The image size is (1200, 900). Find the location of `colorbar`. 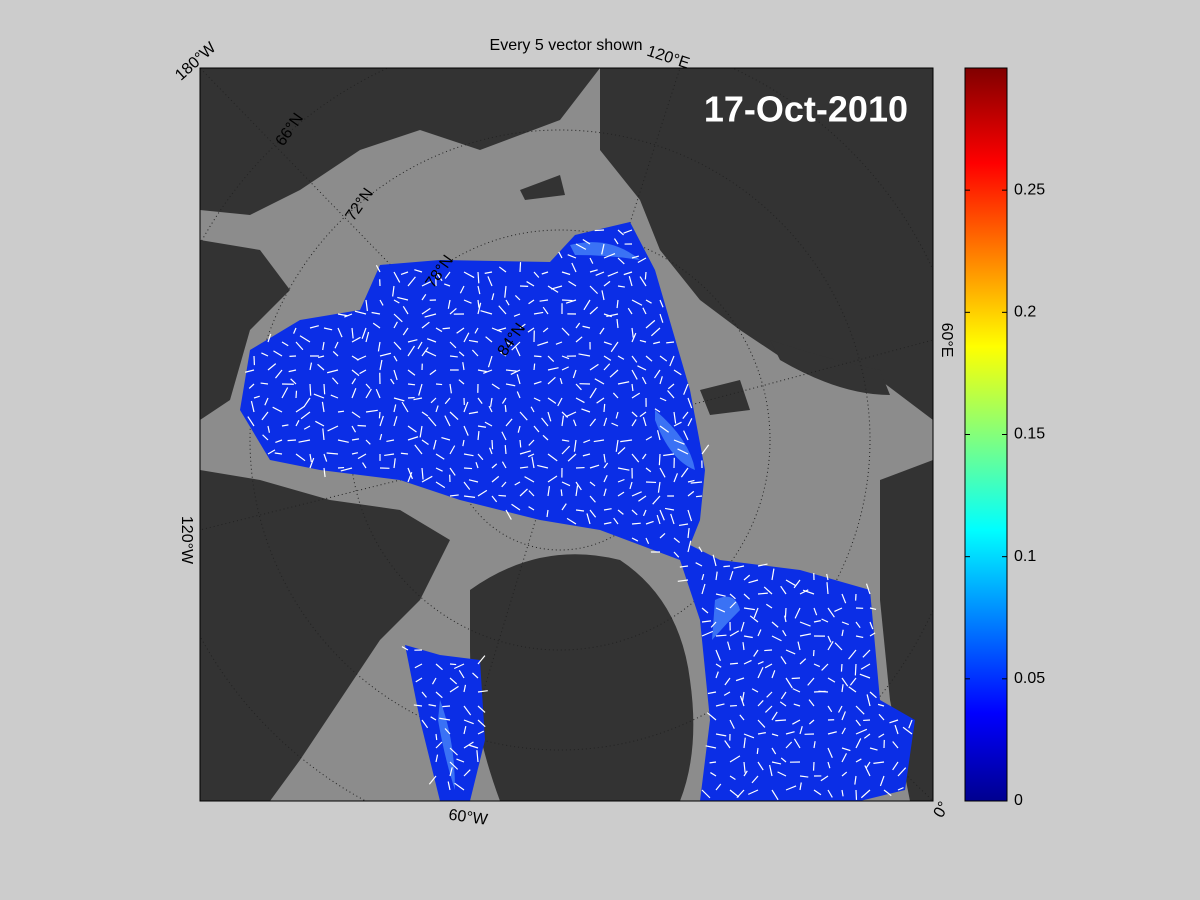

colorbar is located at coordinates (986, 434).